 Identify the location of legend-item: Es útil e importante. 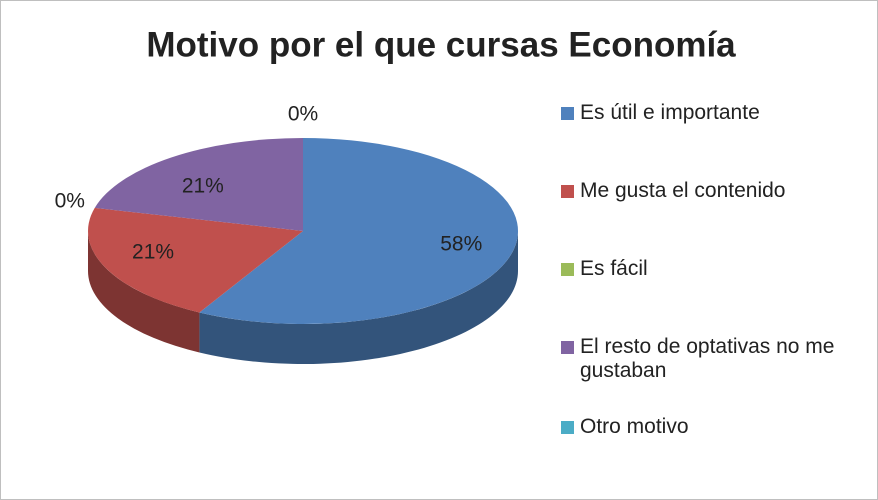
(711, 140).